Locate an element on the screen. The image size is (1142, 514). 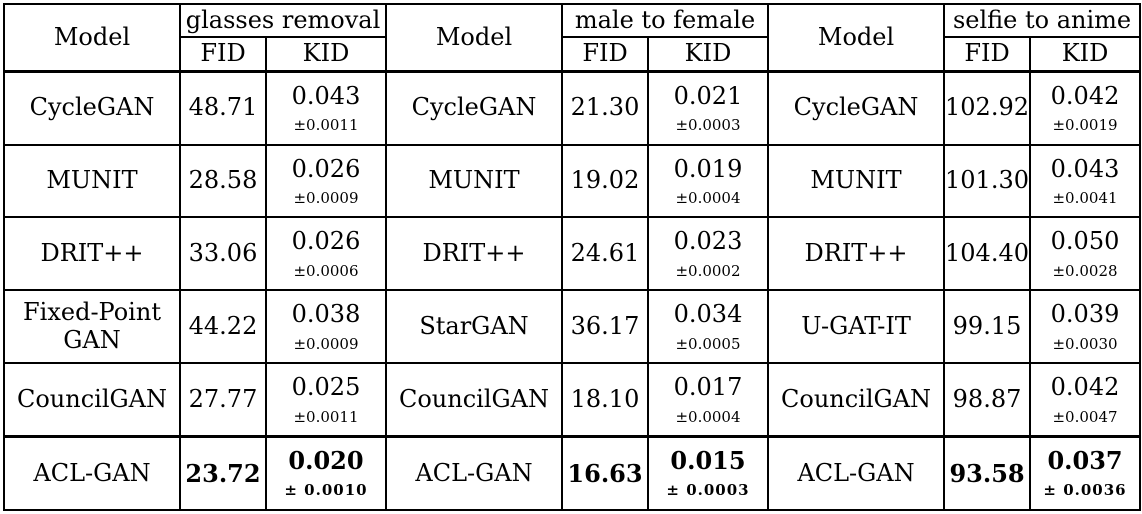
kid-cell: 0.025 ±0.0011 is located at coordinates (326, 400).